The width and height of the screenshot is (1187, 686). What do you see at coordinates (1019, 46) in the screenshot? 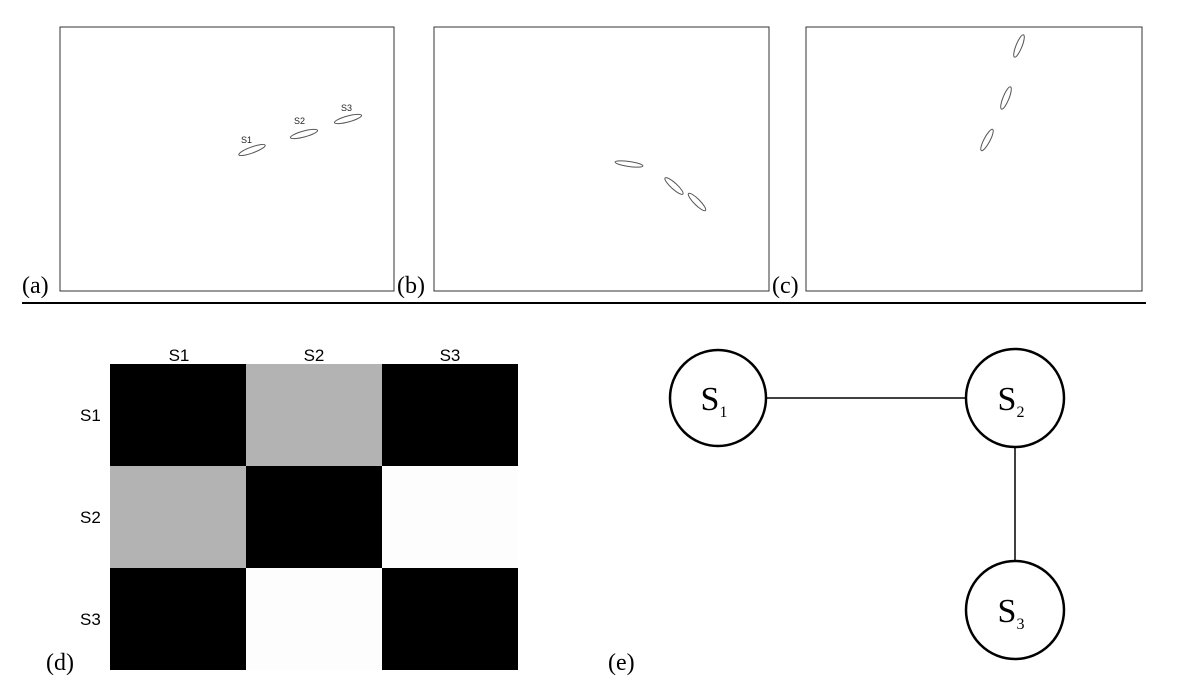
I see `ellipse-c1` at bounding box center [1019, 46].